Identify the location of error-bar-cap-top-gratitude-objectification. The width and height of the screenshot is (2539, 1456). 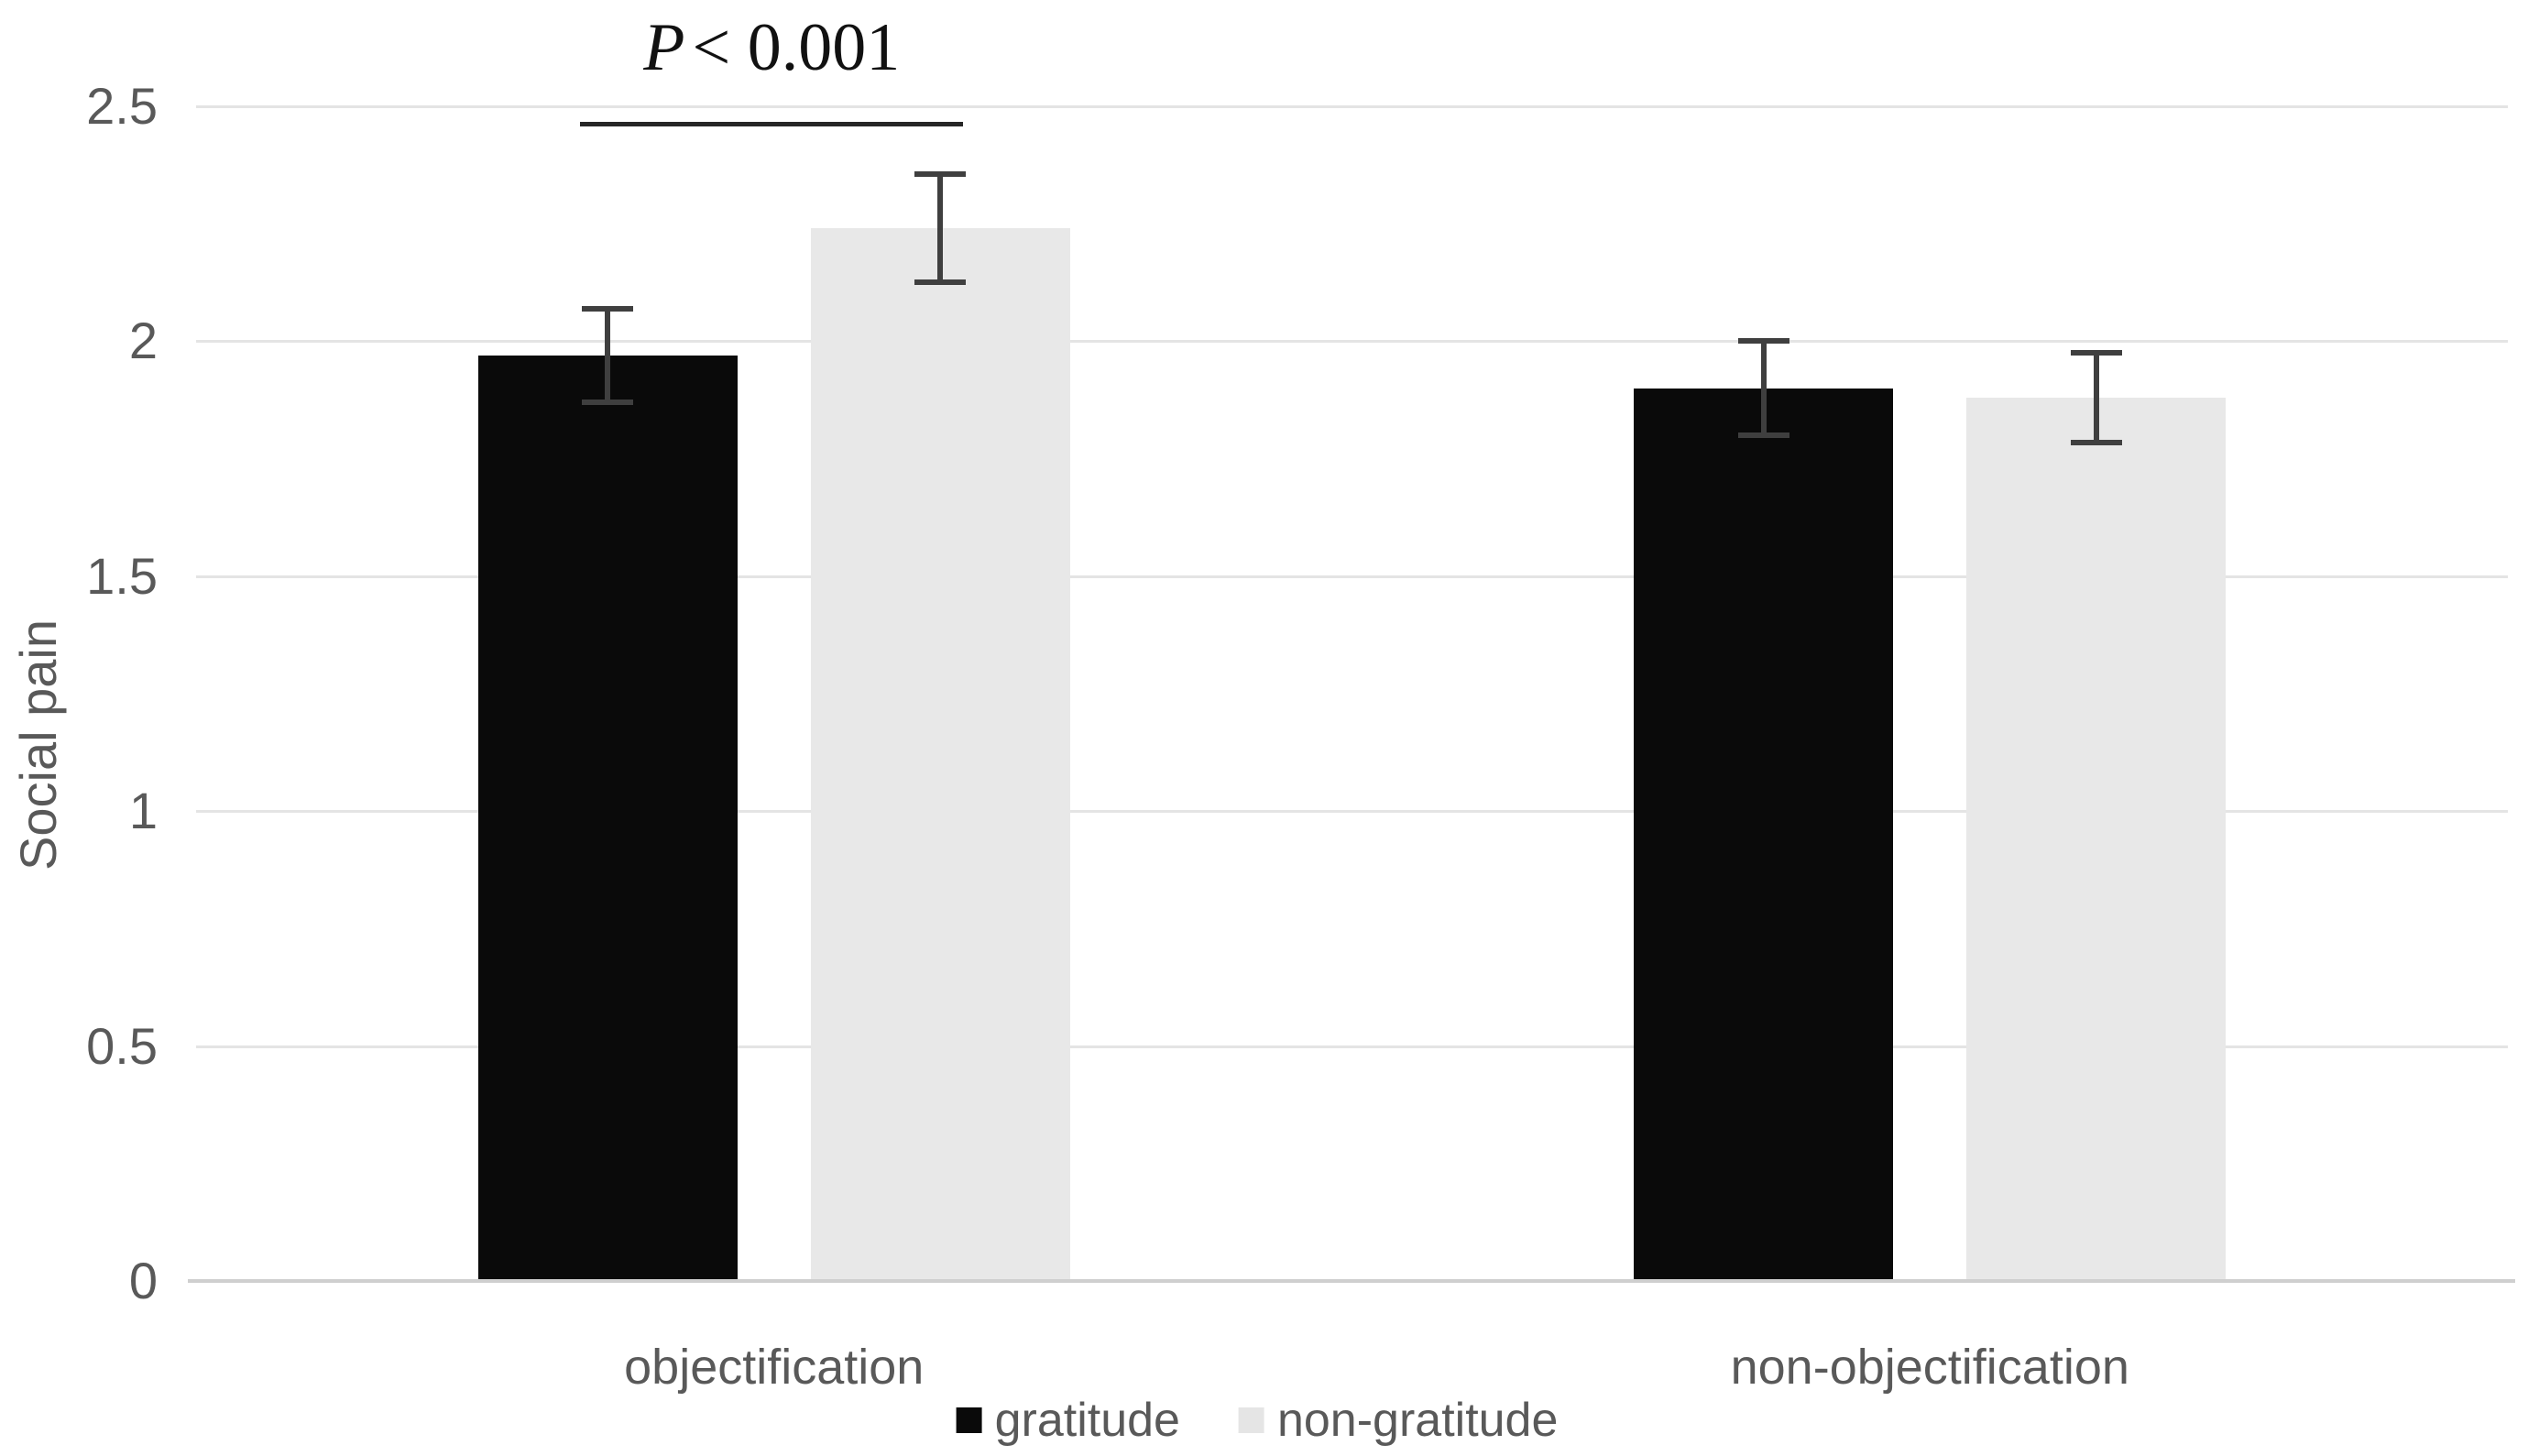
(608, 308).